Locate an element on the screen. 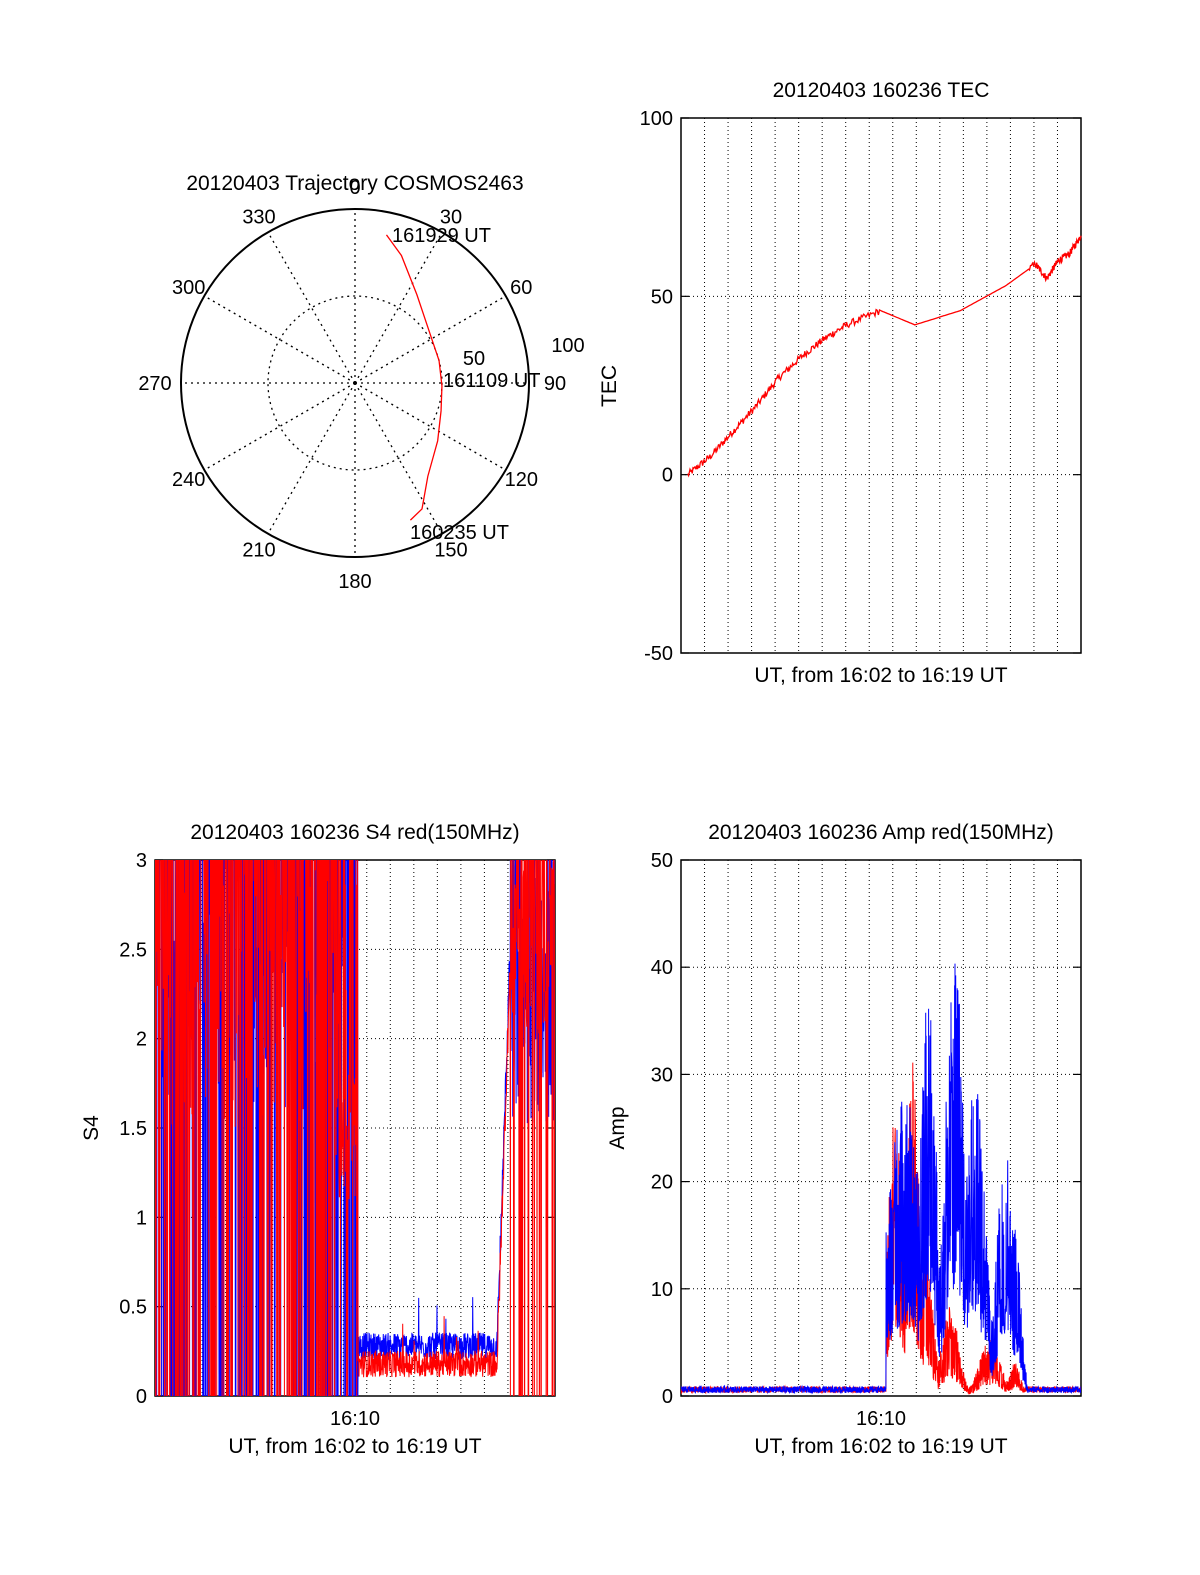  y-tick-label: 30 is located at coordinates (662, 1075).